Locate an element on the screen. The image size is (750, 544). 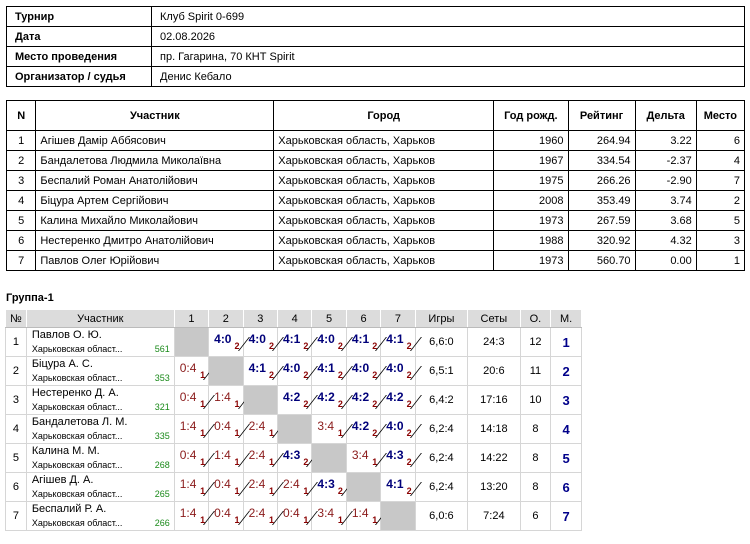
group-row-number: 2 is located at coordinates (16, 371).